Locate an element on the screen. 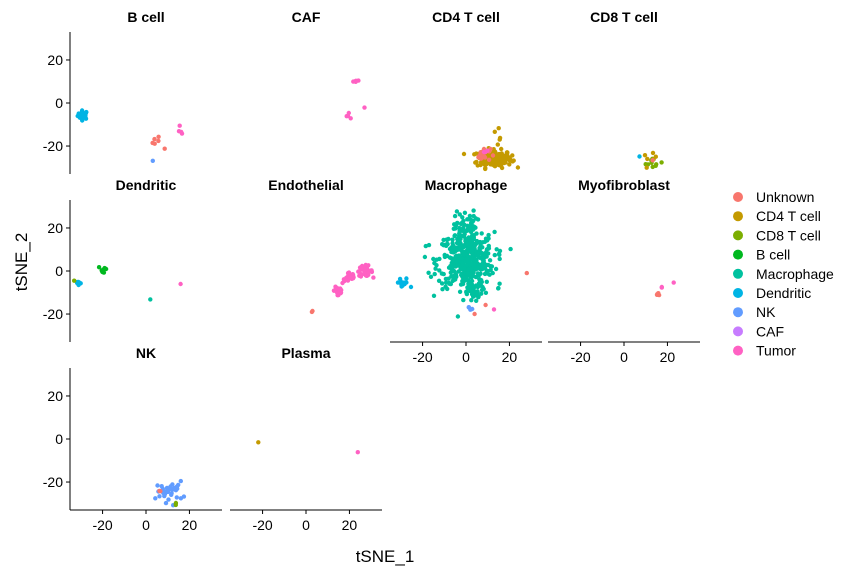 The height and width of the screenshot is (576, 864). legend-item: Unknown is located at coordinates (773, 197).